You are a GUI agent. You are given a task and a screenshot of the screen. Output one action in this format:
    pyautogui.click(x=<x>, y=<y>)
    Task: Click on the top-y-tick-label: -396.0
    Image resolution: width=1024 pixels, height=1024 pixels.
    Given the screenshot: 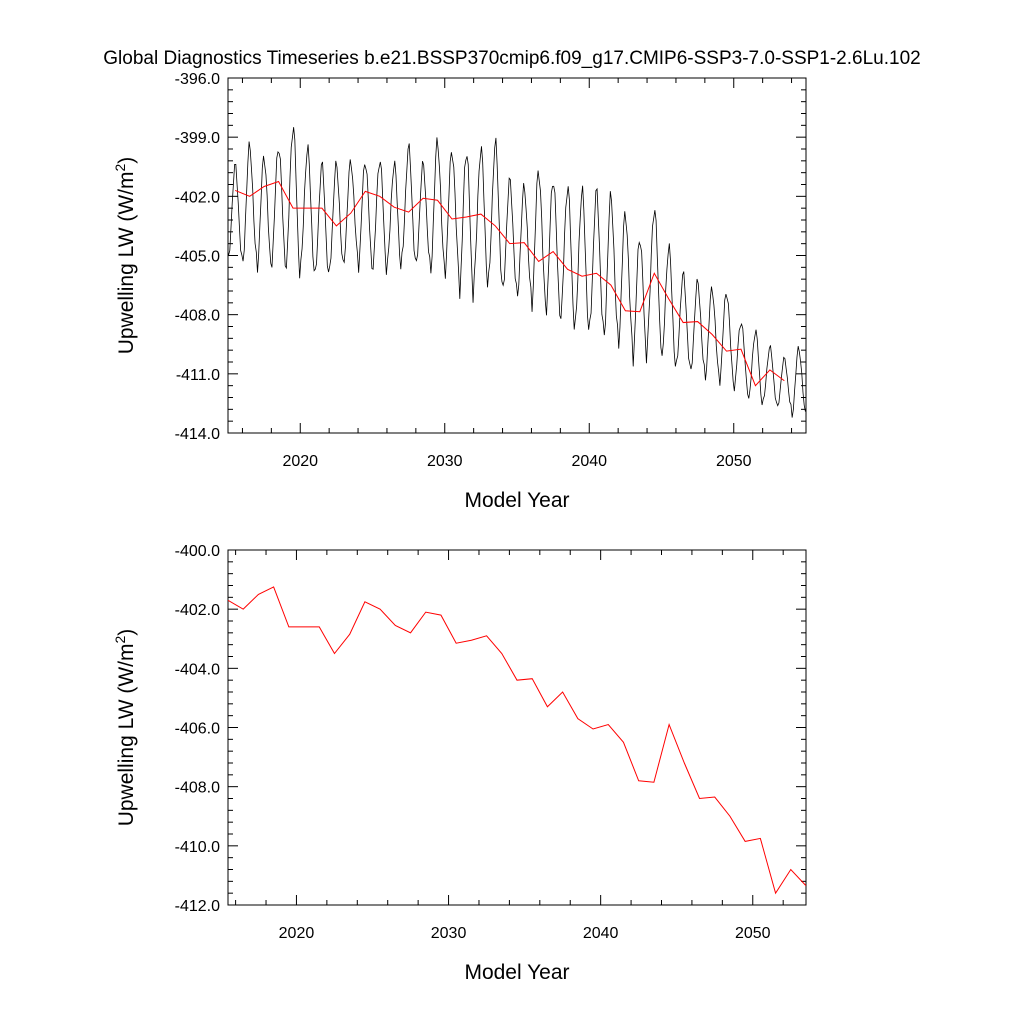 What is the action you would take?
    pyautogui.click(x=197, y=79)
    